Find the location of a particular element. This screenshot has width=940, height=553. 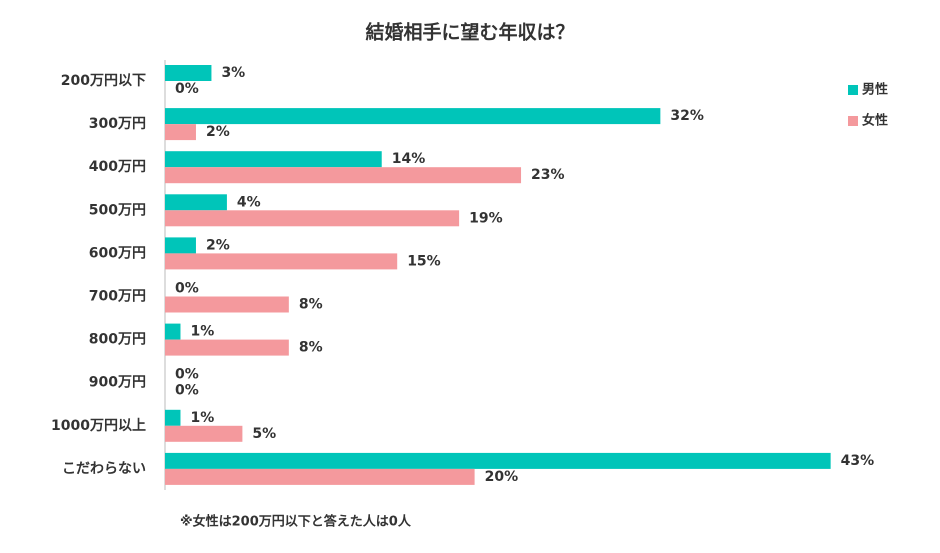

data-label: 5% is located at coordinates (264, 434).